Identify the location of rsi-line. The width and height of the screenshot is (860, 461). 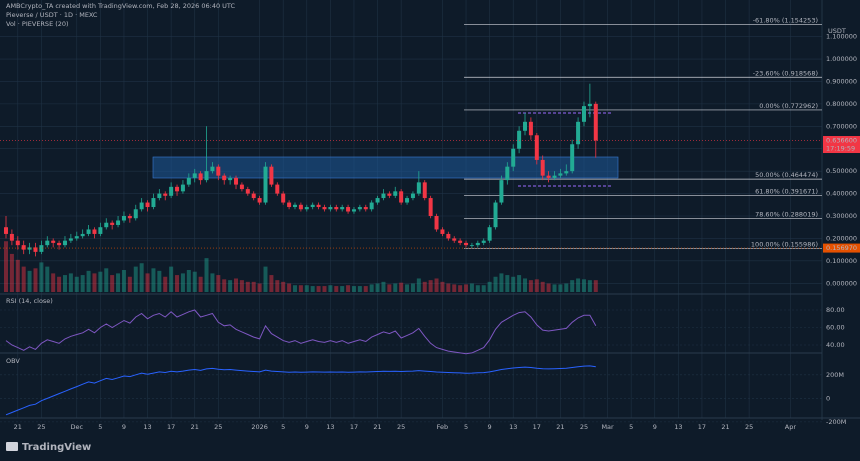
(301, 332).